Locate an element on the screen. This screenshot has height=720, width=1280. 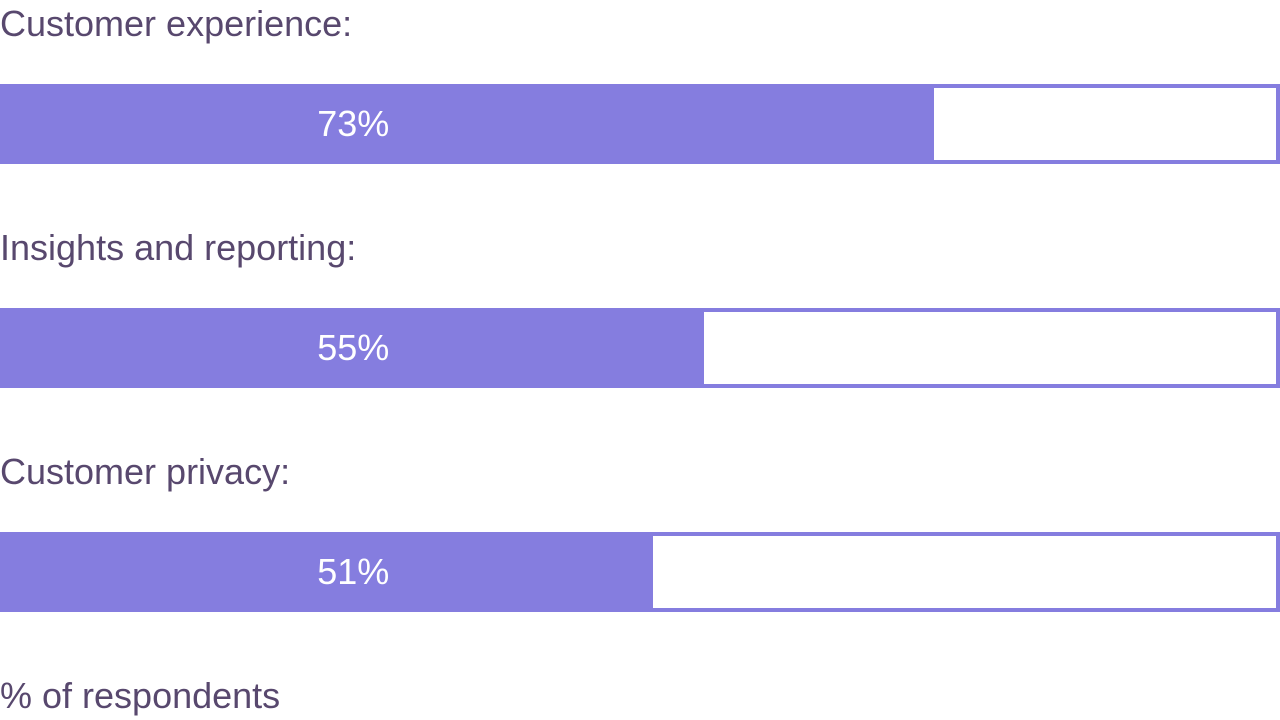
bar-value-label: 55% is located at coordinates (353, 347).